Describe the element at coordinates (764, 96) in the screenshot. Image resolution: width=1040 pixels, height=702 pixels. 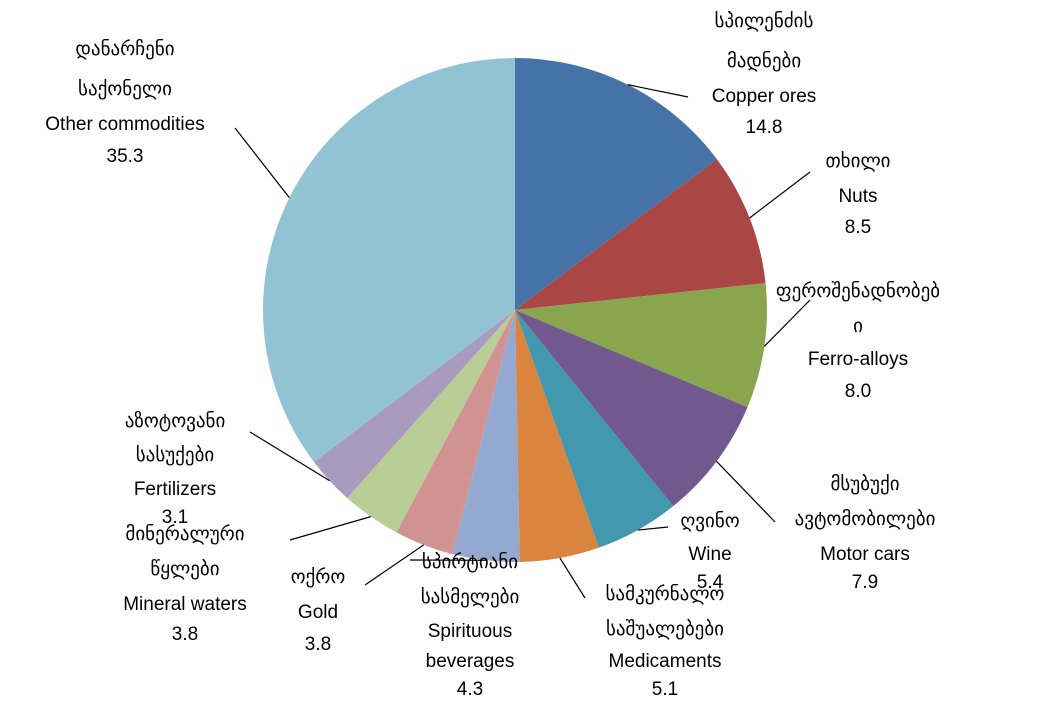
I see `slice-label: Copper ores` at that location.